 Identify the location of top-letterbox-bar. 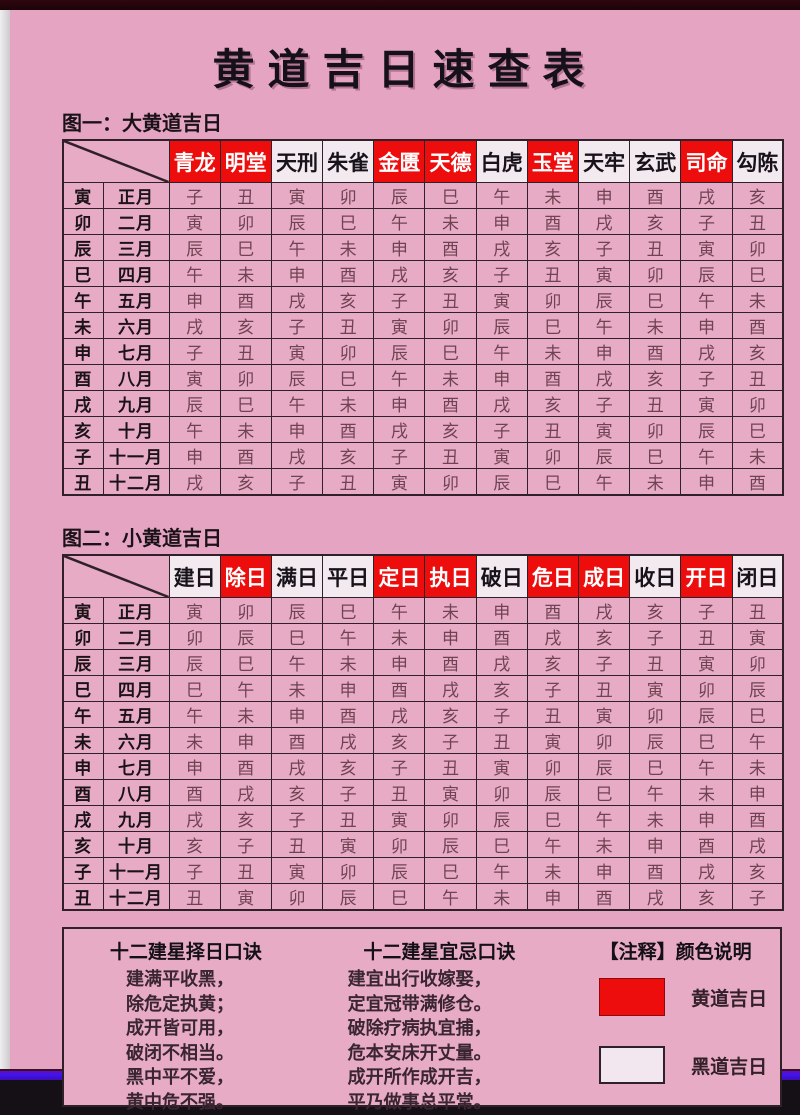
(400, 5).